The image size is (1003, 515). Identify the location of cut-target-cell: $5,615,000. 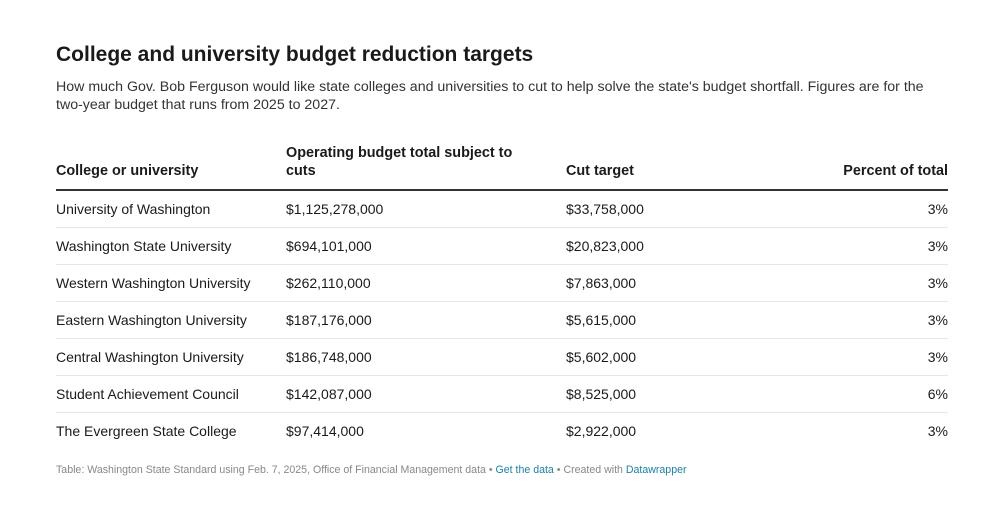
(686, 320).